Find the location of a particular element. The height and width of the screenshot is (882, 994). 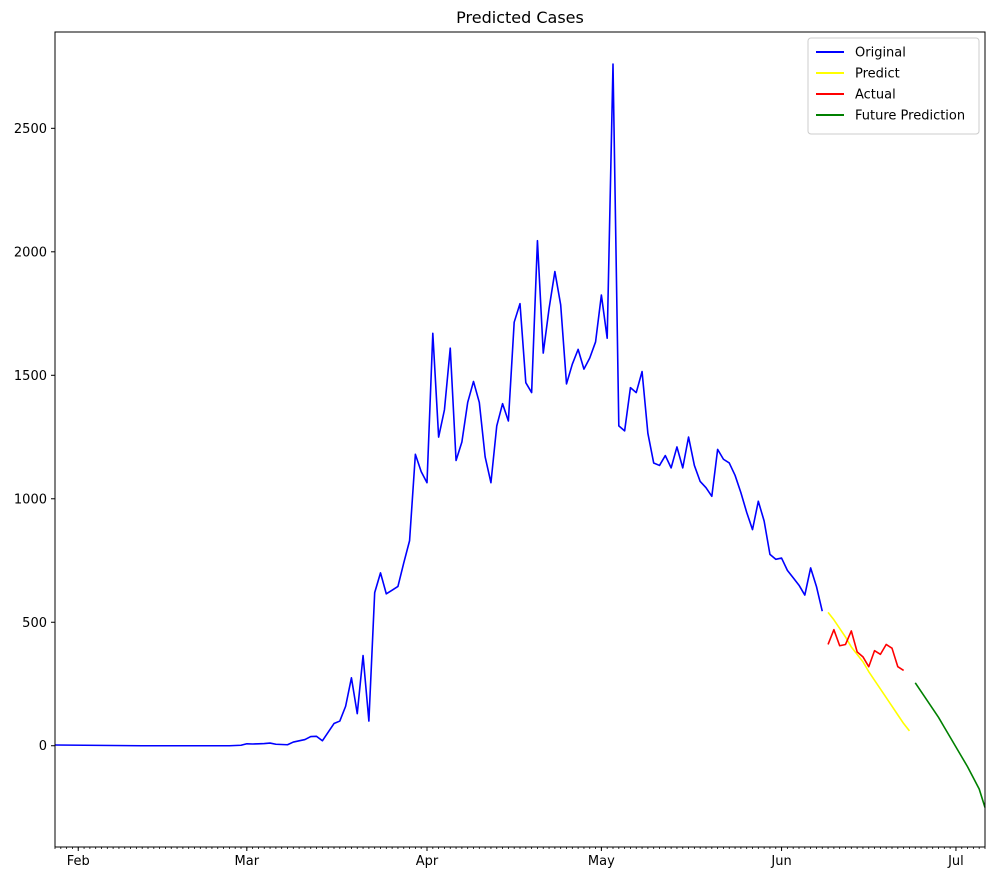

series-line-actual is located at coordinates (866, 650).